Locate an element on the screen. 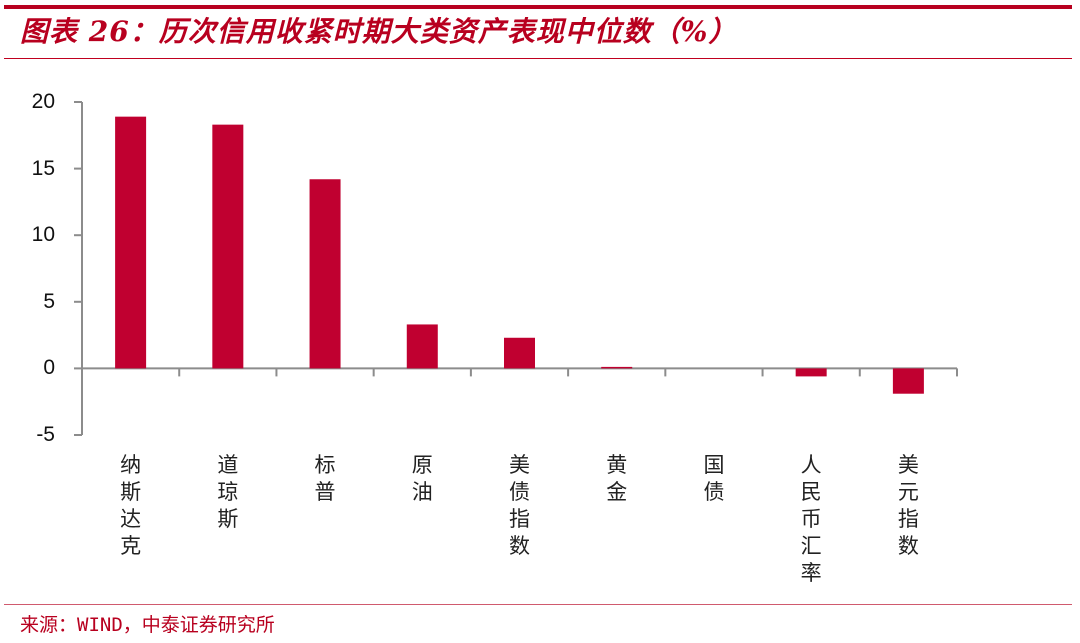 This screenshot has width=1080, height=643. x-category-label: 原 油 is located at coordinates (422, 478).